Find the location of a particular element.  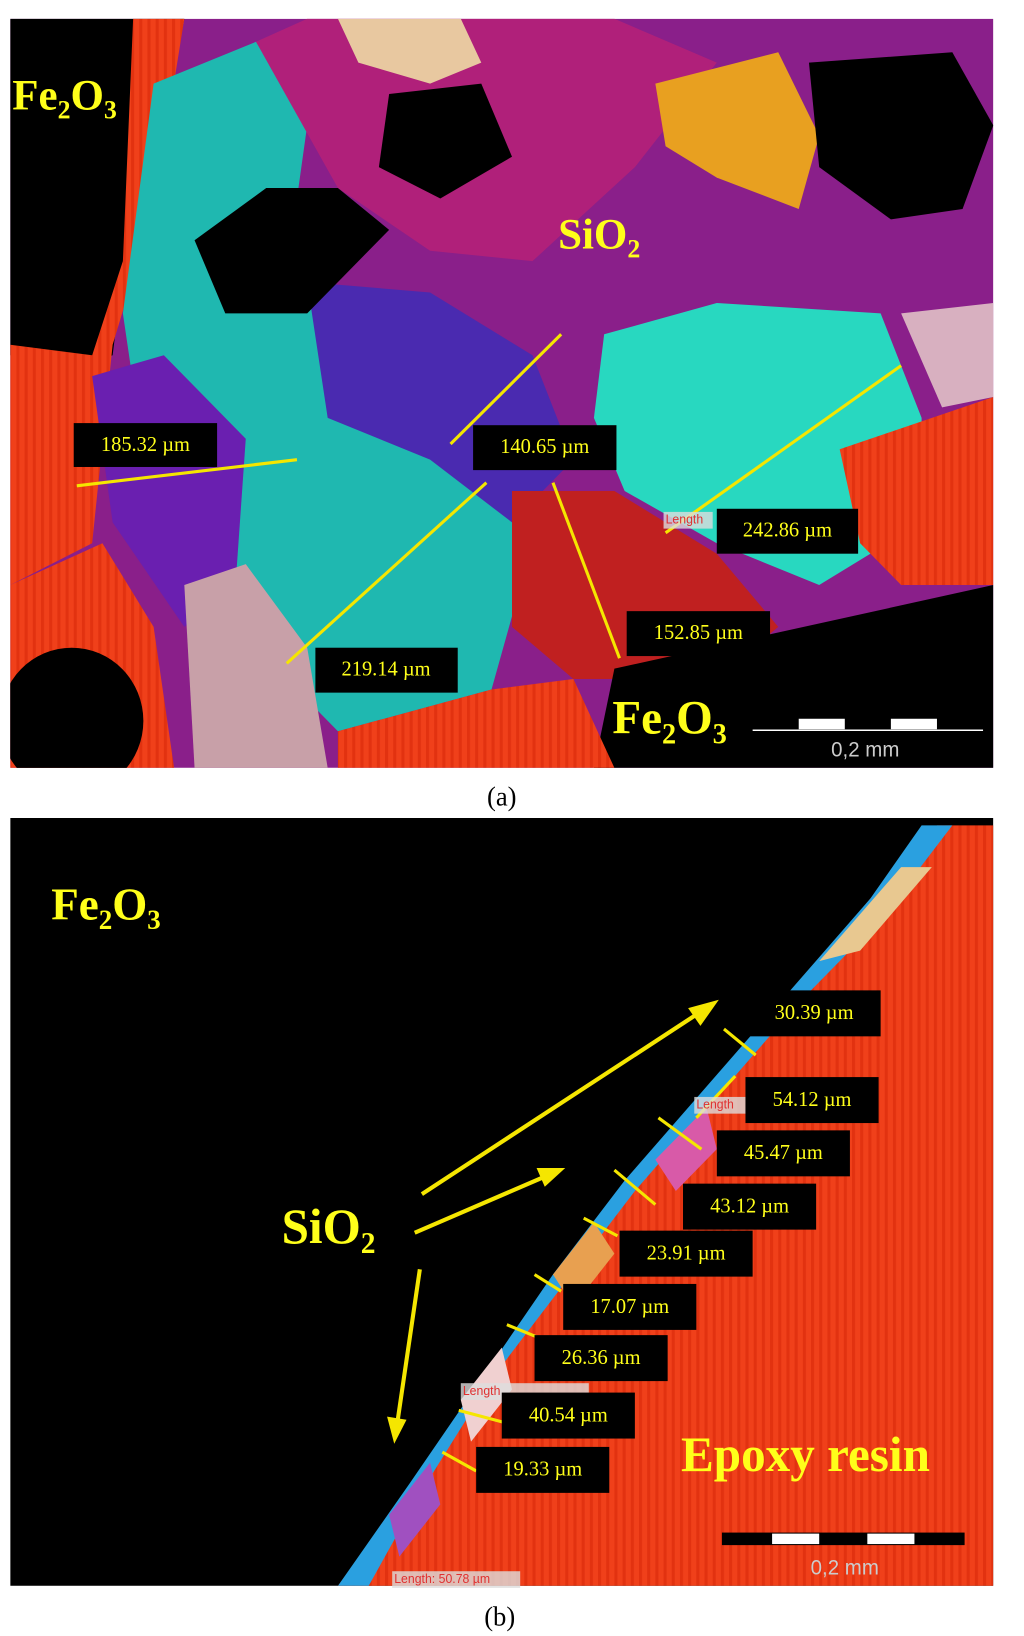

measurement: 40.54 µm is located at coordinates (568, 1415).